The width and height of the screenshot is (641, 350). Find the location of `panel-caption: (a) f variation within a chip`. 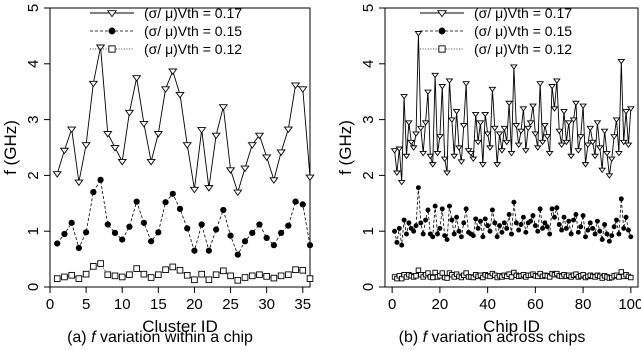

panel-caption: (a) f variation within a chip is located at coordinates (160, 337).